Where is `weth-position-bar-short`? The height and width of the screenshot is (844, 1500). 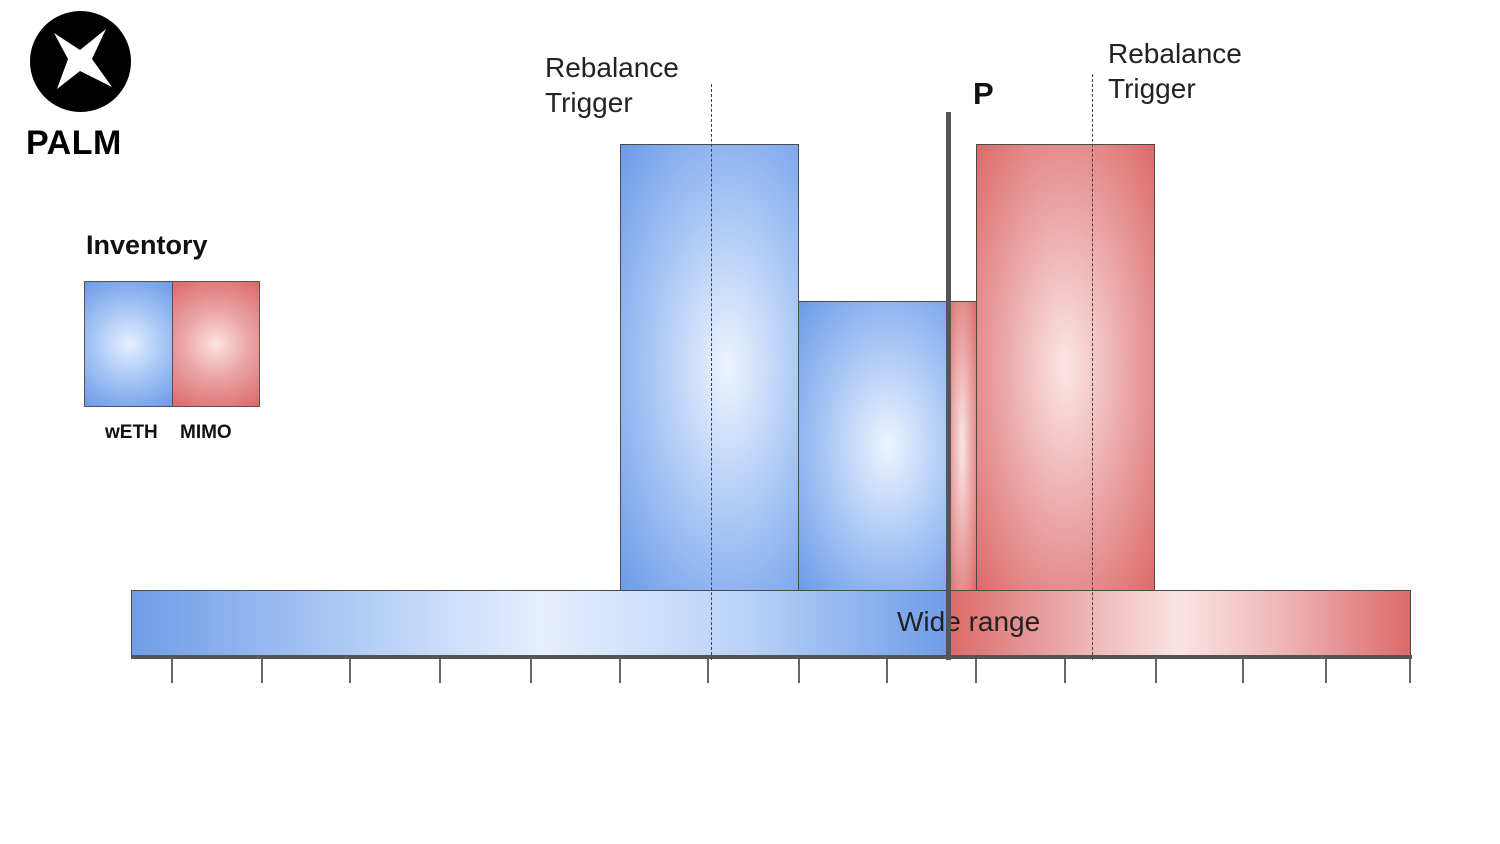 weth-position-bar-short is located at coordinates (873, 446).